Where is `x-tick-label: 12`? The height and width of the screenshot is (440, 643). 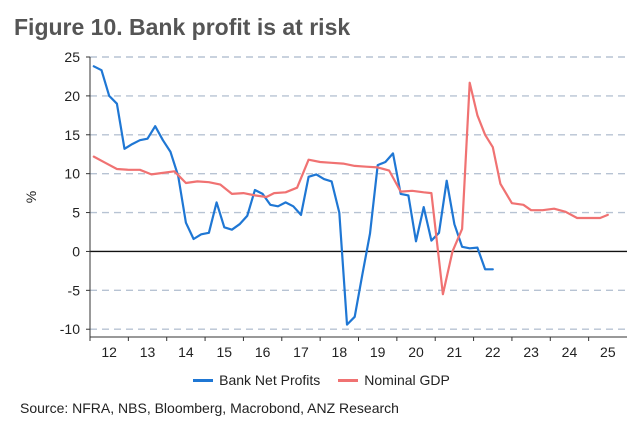
x-tick-label: 12 is located at coordinates (109, 352).